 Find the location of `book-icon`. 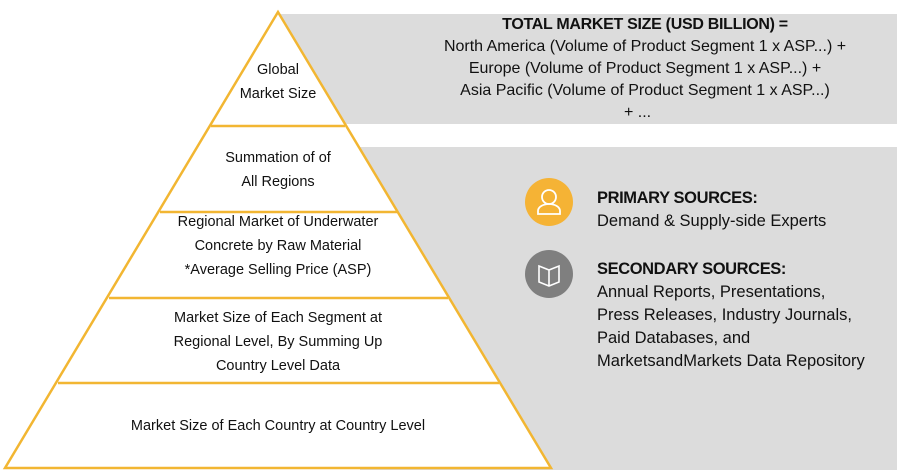

book-icon is located at coordinates (549, 274).